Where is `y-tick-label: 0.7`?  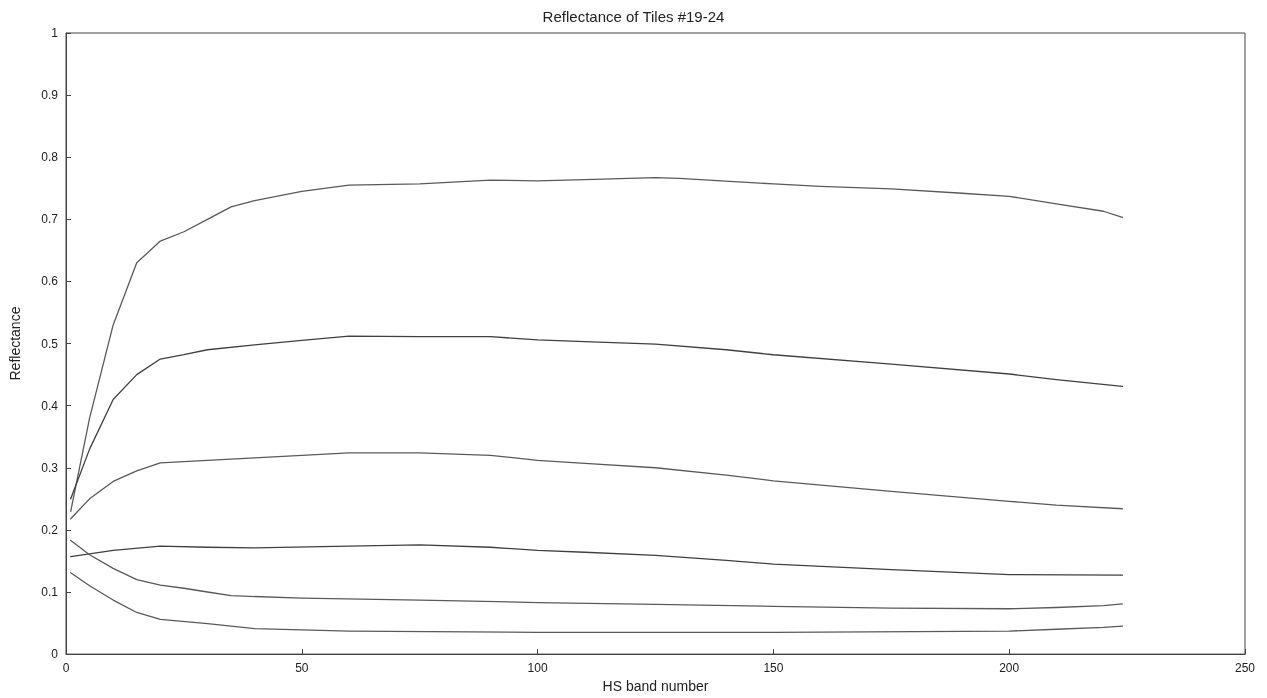 y-tick-label: 0.7 is located at coordinates (50, 219).